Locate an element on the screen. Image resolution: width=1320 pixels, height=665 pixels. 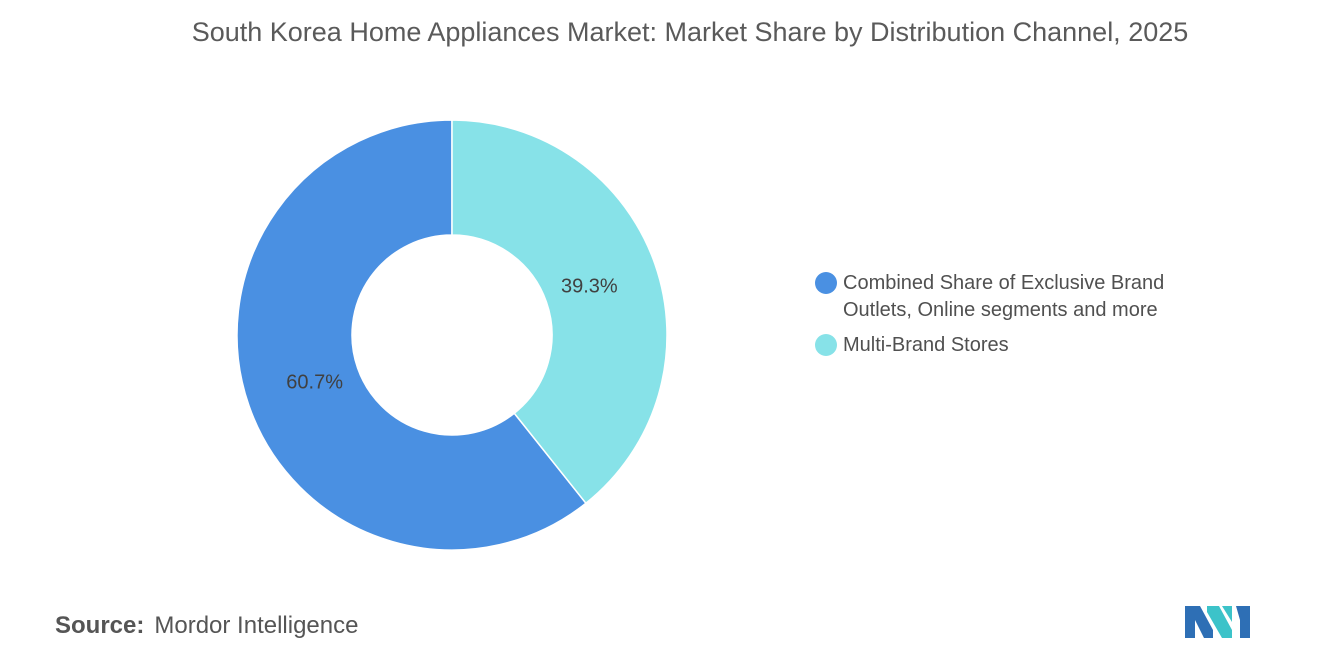
logo is located at coordinates (1217, 622).